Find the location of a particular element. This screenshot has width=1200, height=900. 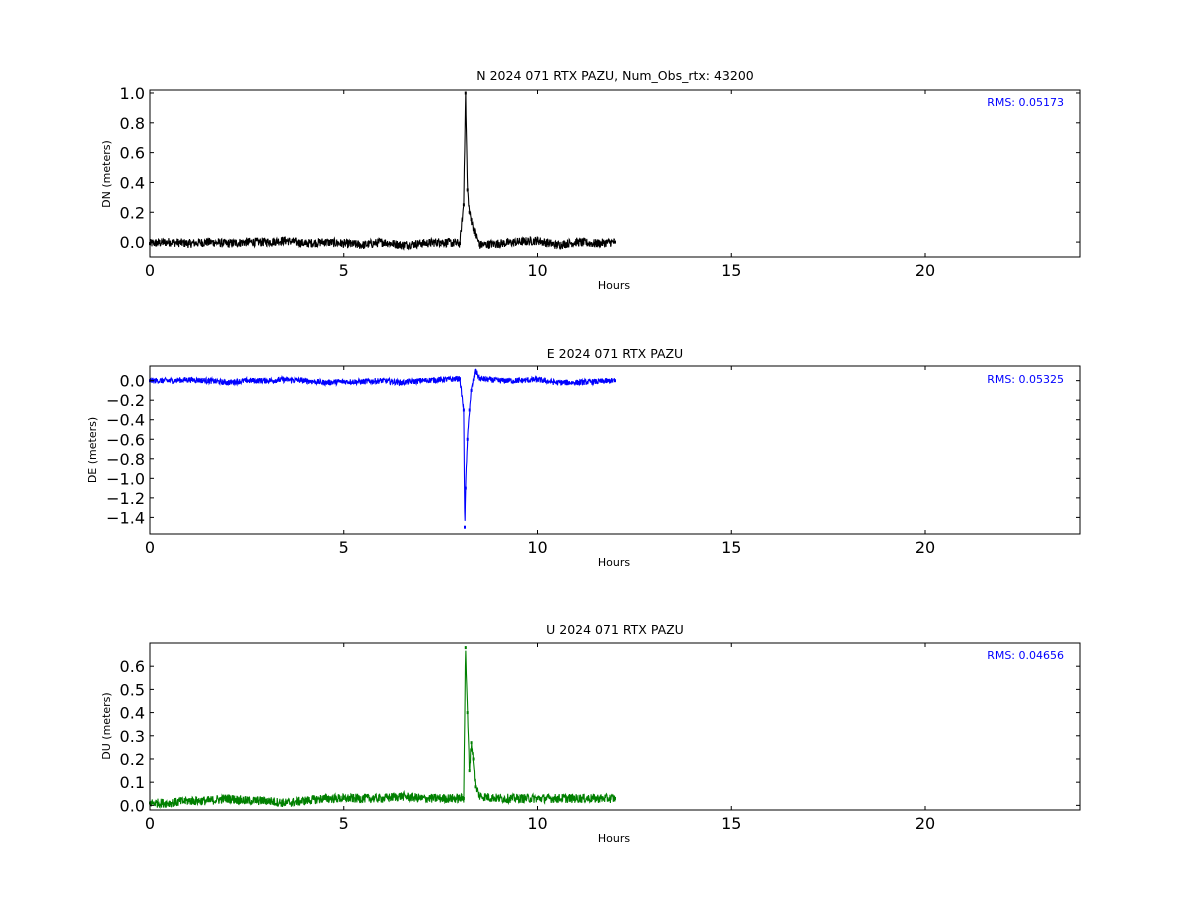

panel-e-xlabel: Hours is located at coordinates (614, 562).